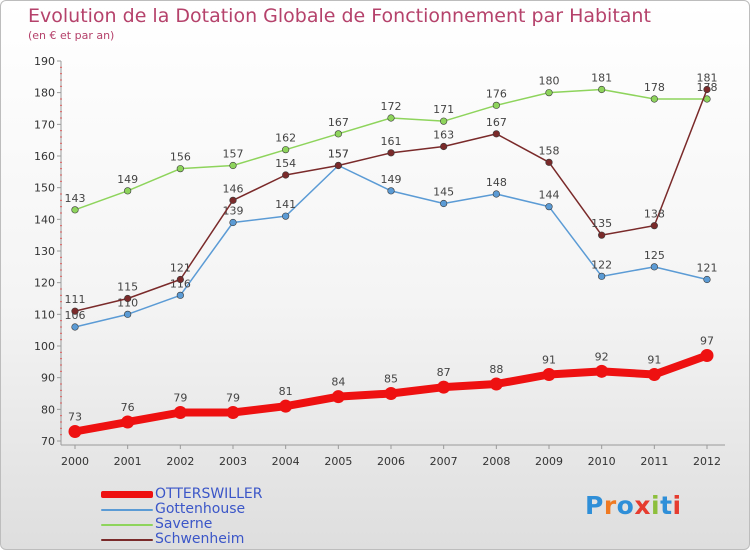  Describe the element at coordinates (200, 539) in the screenshot. I see `legend-label: Schwenheim` at that location.